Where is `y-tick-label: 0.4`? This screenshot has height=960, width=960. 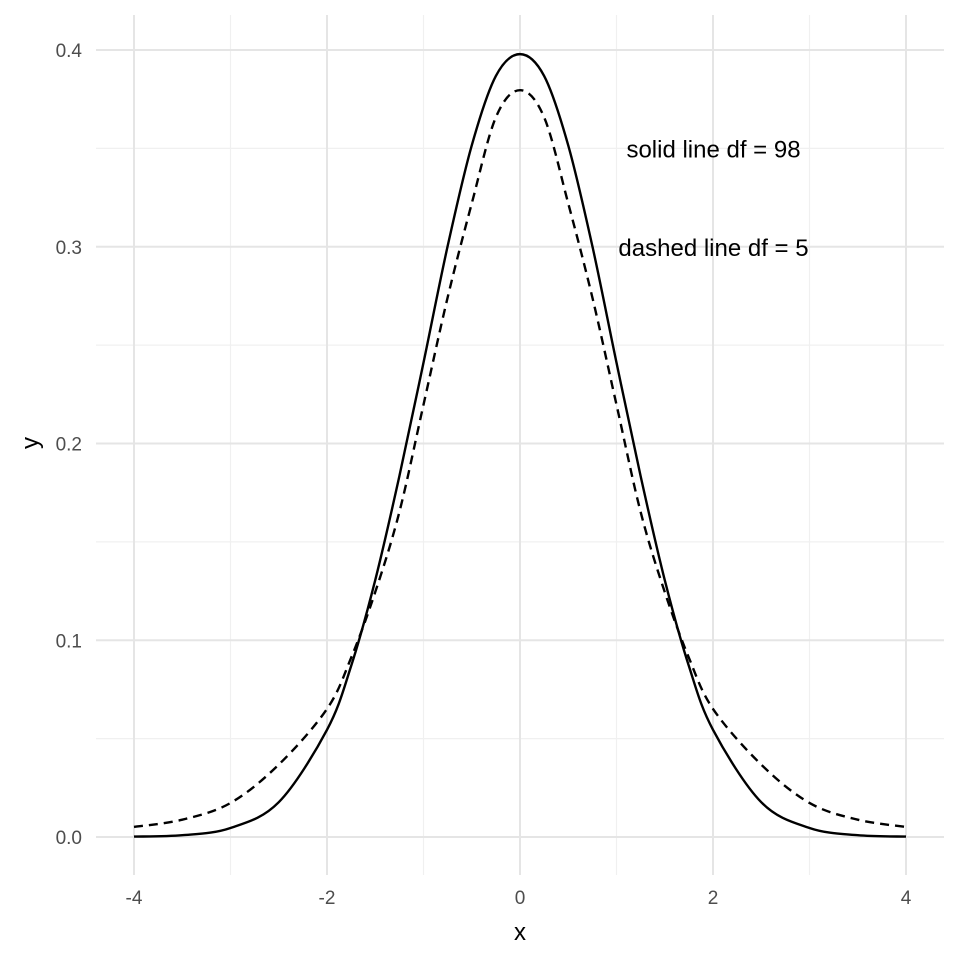 y-tick-label: 0.4 is located at coordinates (69, 51).